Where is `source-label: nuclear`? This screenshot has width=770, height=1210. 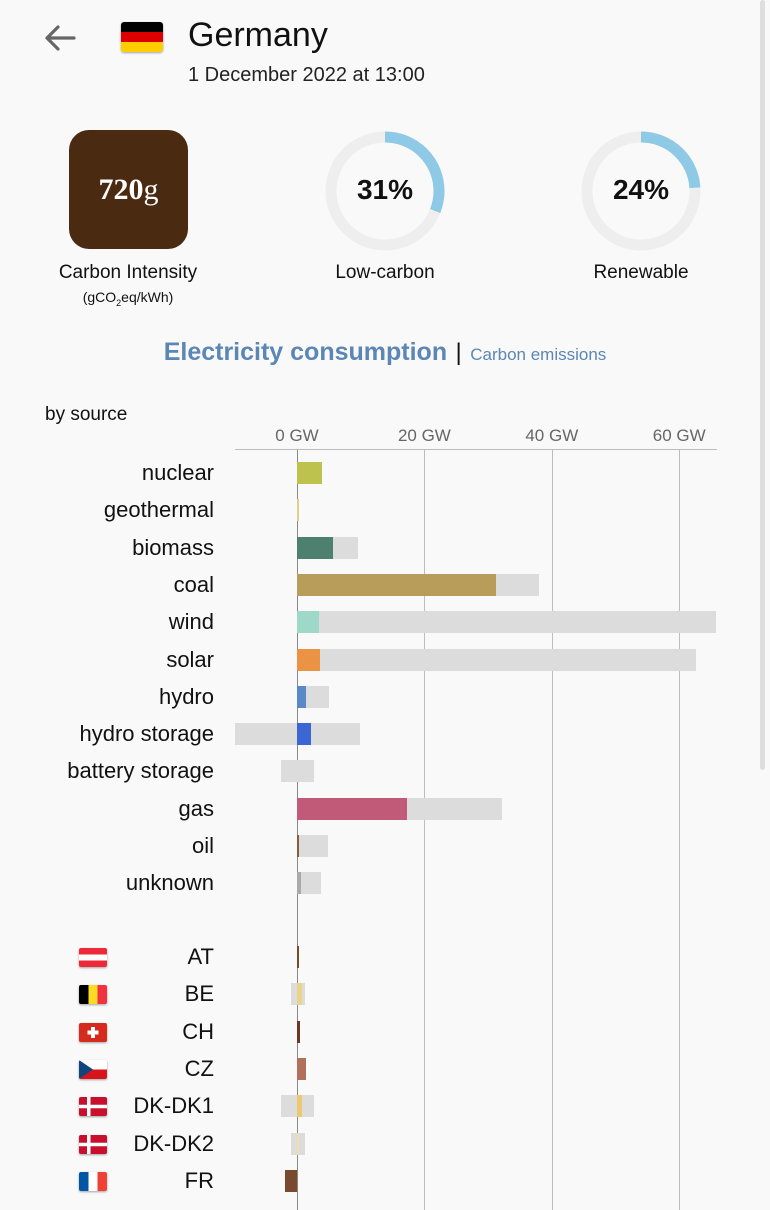 source-label: nuclear is located at coordinates (177, 472).